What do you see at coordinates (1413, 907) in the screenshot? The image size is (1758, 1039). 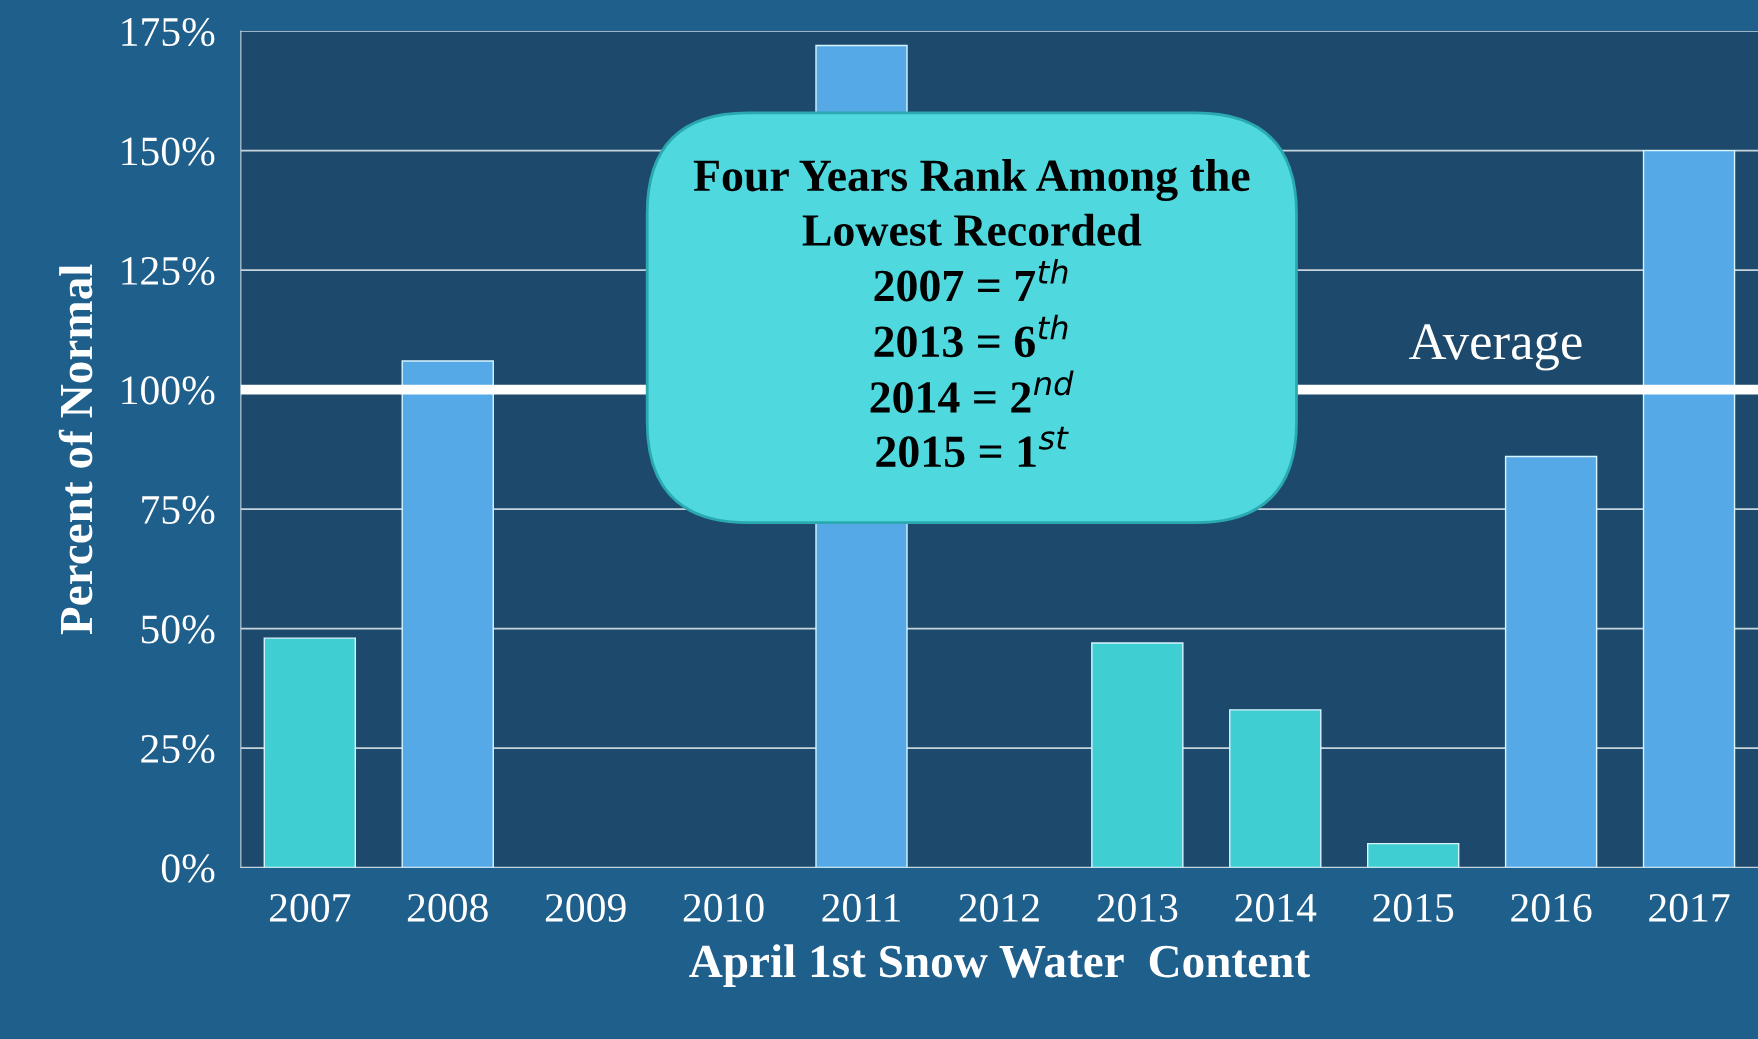 I see `x-tick-label: 2015` at bounding box center [1413, 907].